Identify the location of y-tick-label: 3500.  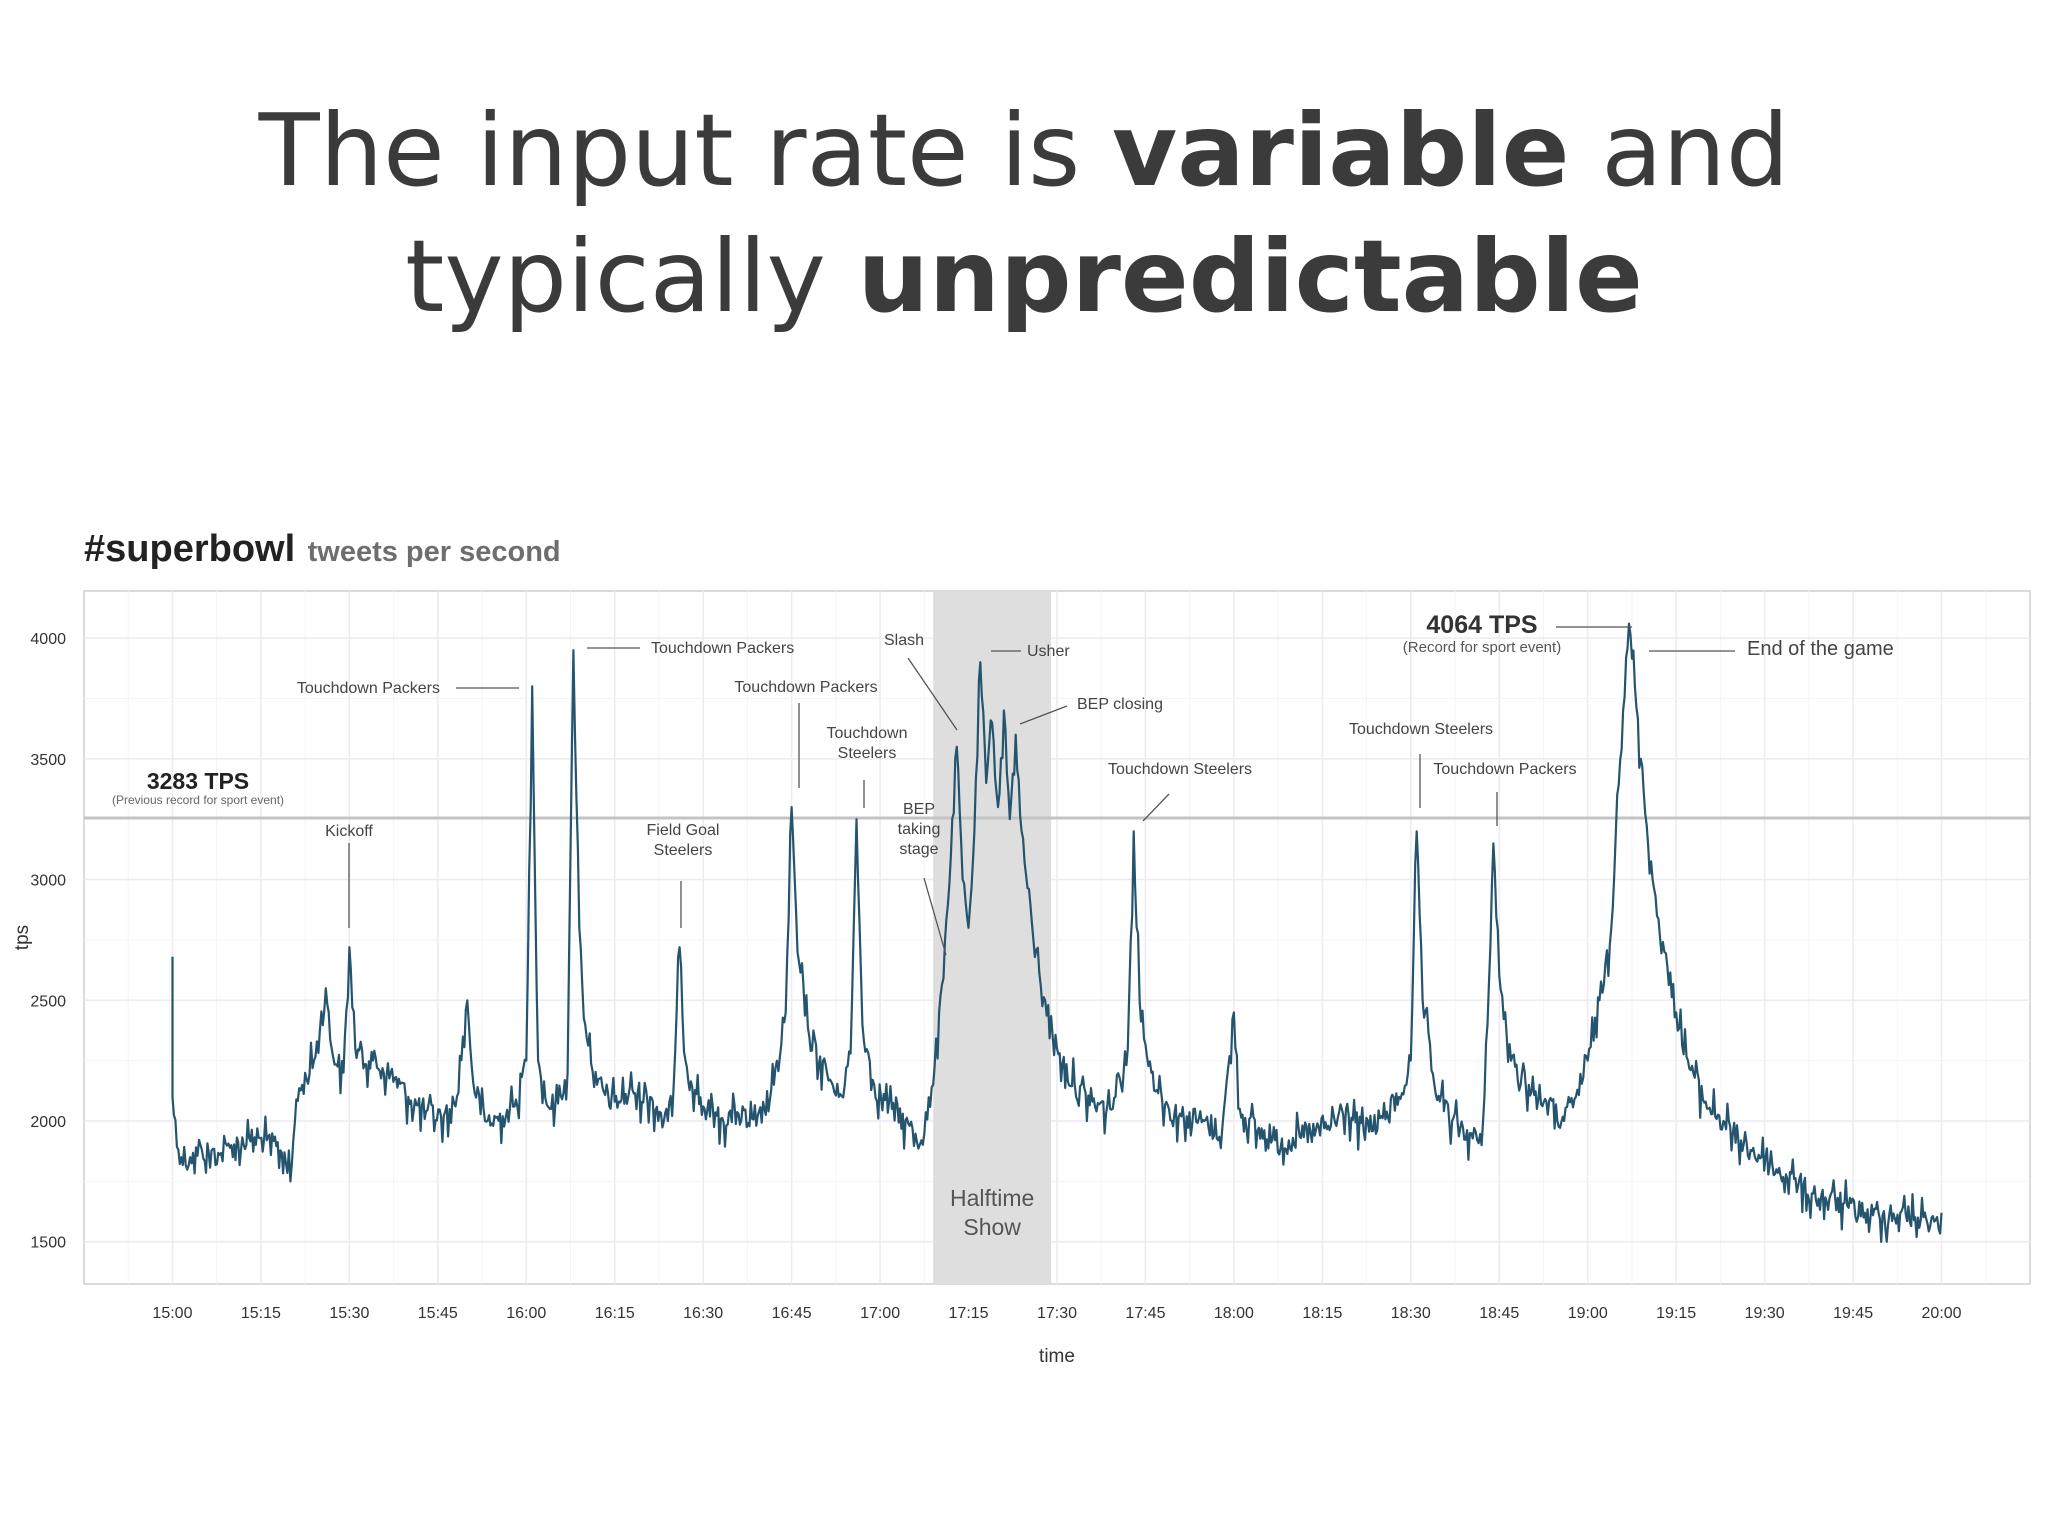
(48, 760).